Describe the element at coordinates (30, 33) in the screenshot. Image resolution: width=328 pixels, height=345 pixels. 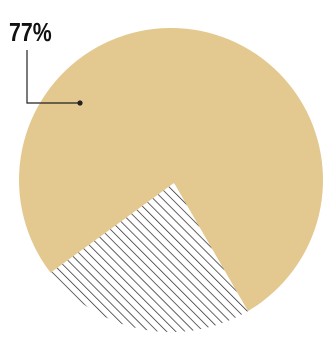
I see `data-label-77: 77%` at that location.